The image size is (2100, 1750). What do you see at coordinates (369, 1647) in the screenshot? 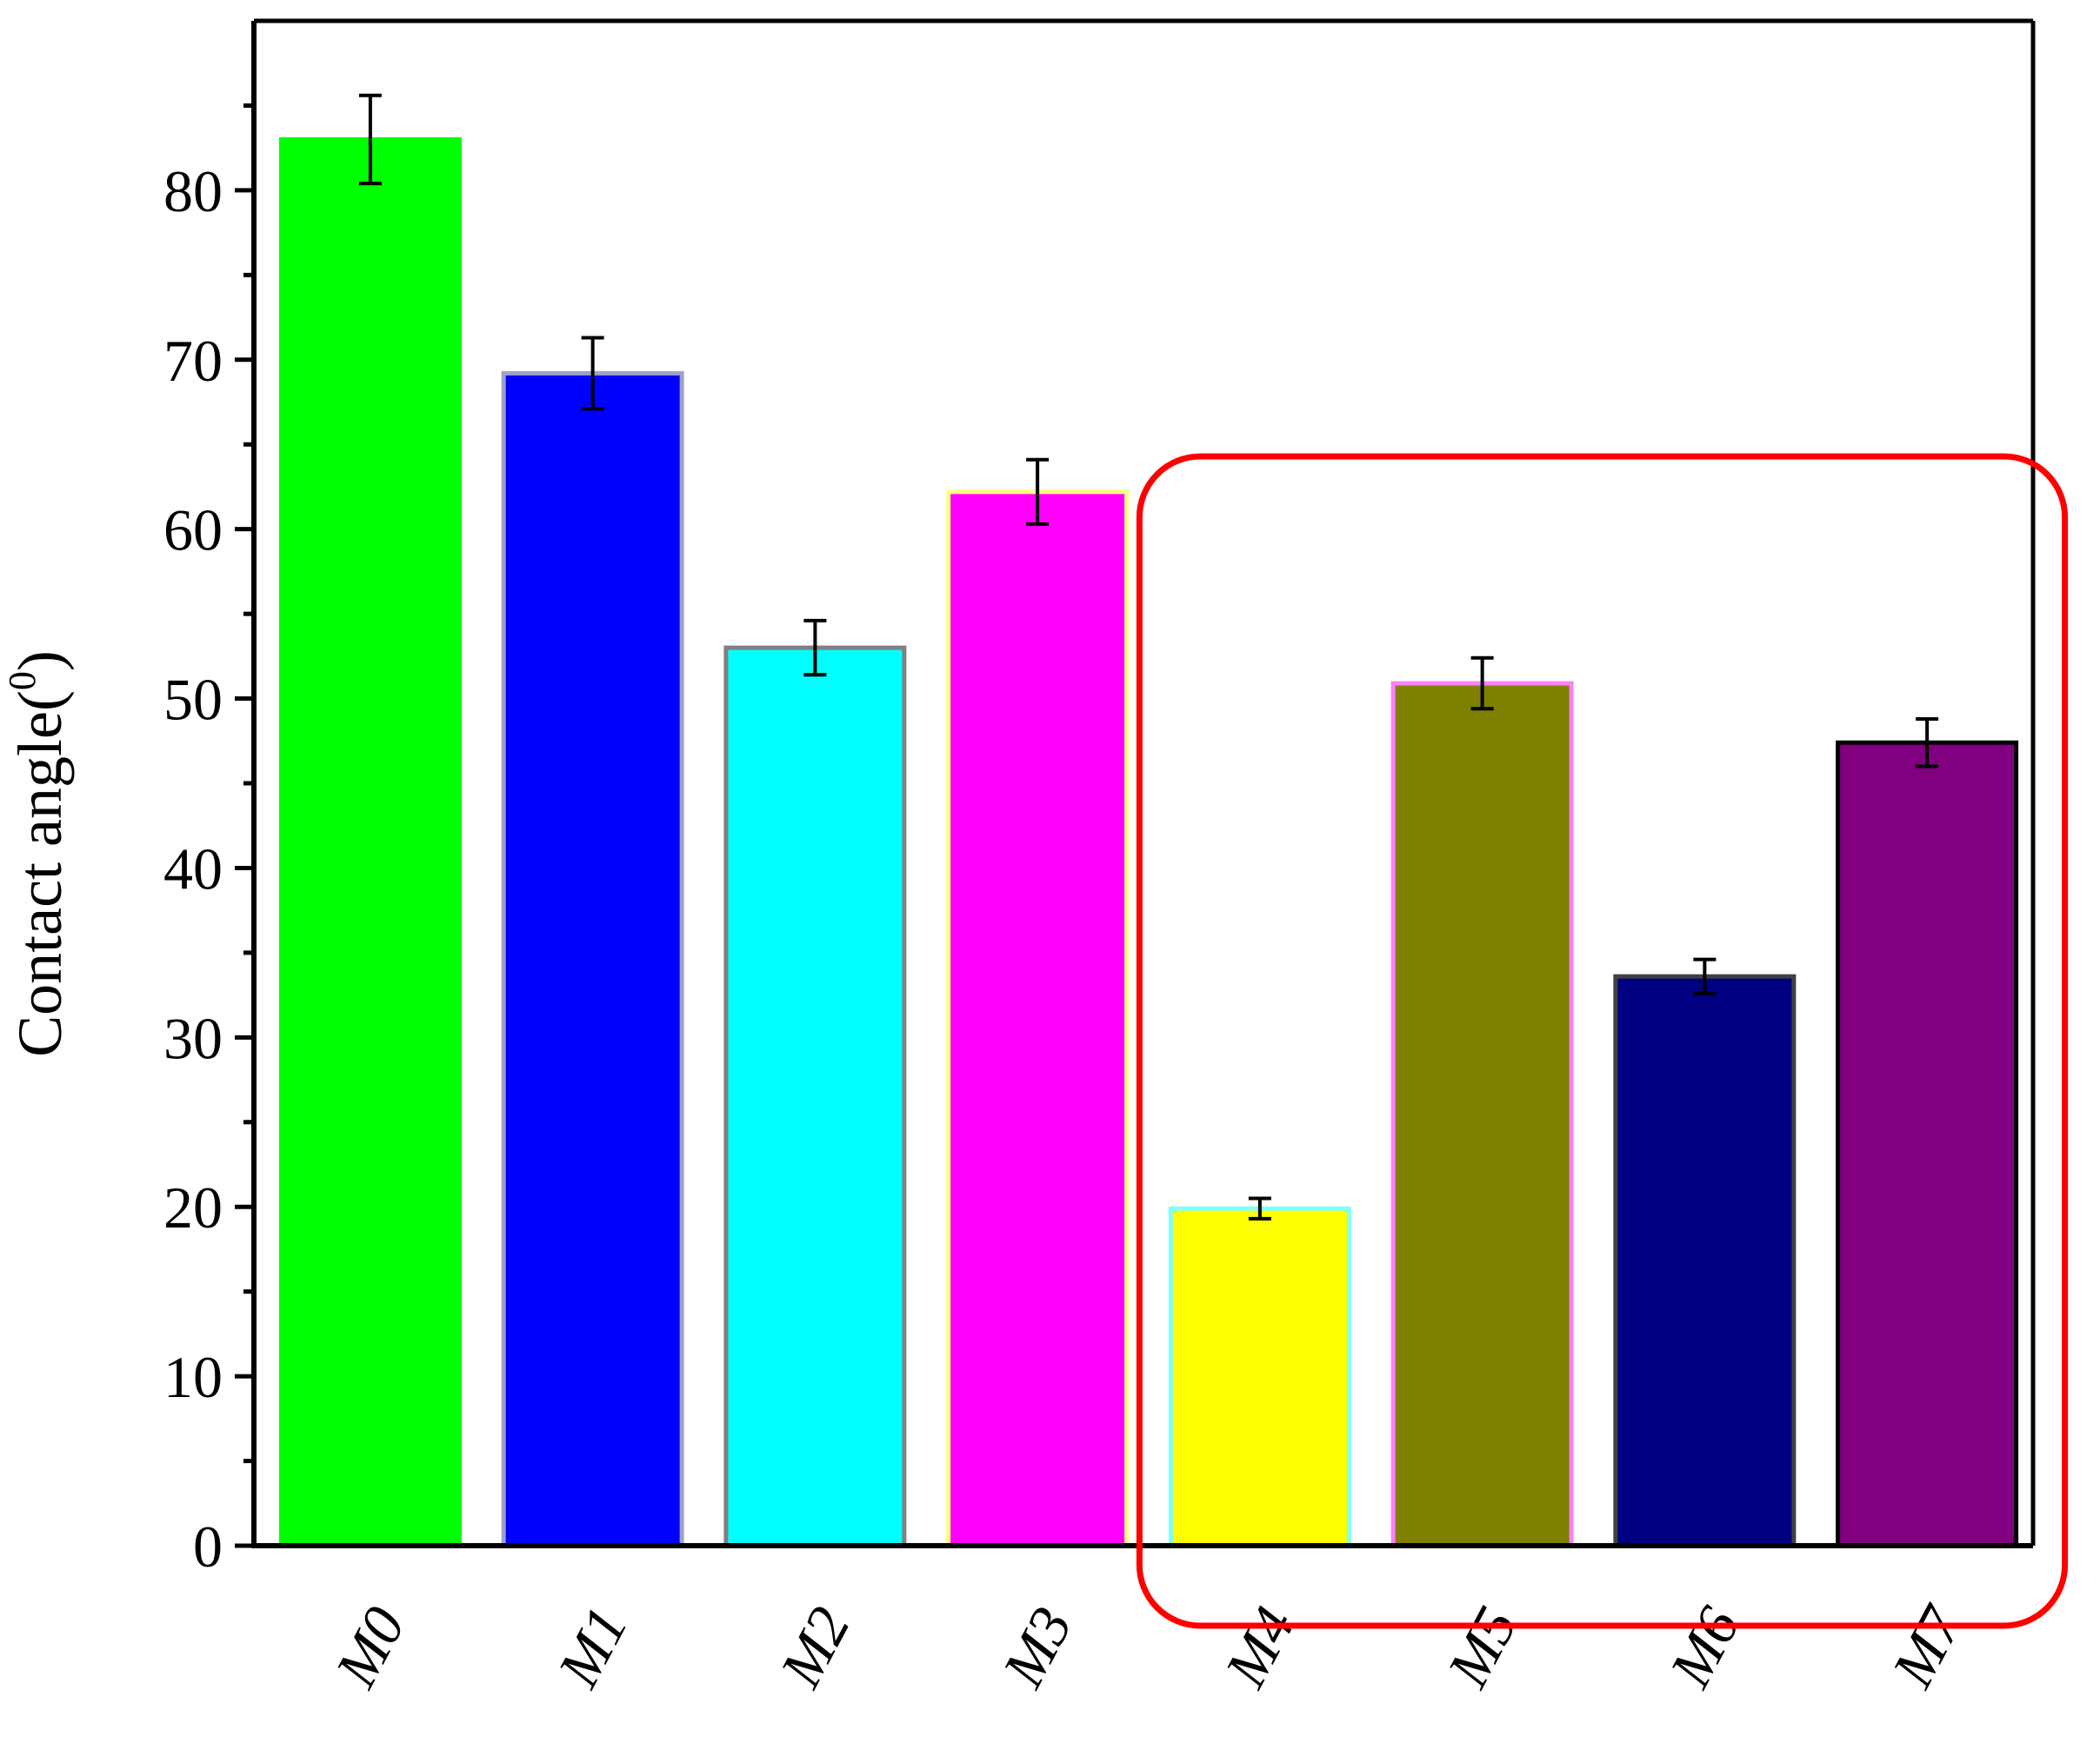
I see `x-tick-label-m0: M0` at bounding box center [369, 1647].